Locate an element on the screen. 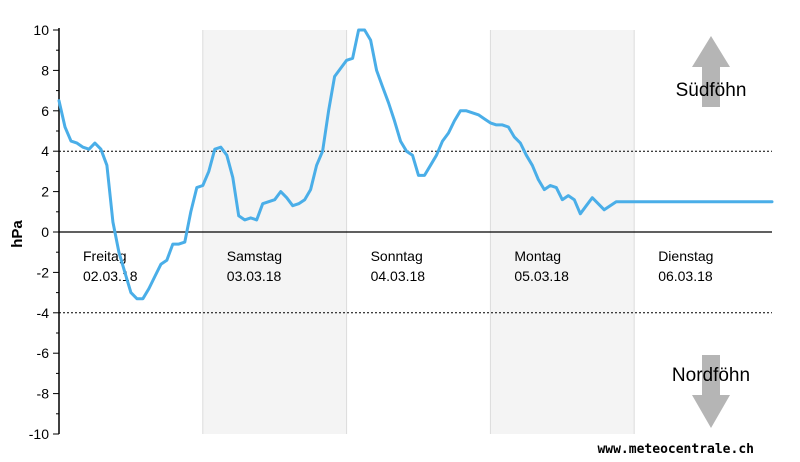 The image size is (800, 462). day-name-label: Montag is located at coordinates (537, 256).